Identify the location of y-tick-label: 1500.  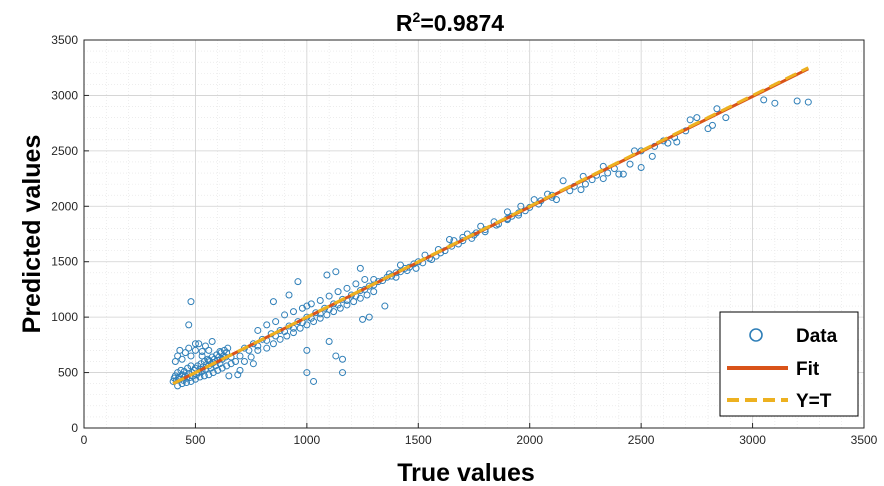
(64, 262).